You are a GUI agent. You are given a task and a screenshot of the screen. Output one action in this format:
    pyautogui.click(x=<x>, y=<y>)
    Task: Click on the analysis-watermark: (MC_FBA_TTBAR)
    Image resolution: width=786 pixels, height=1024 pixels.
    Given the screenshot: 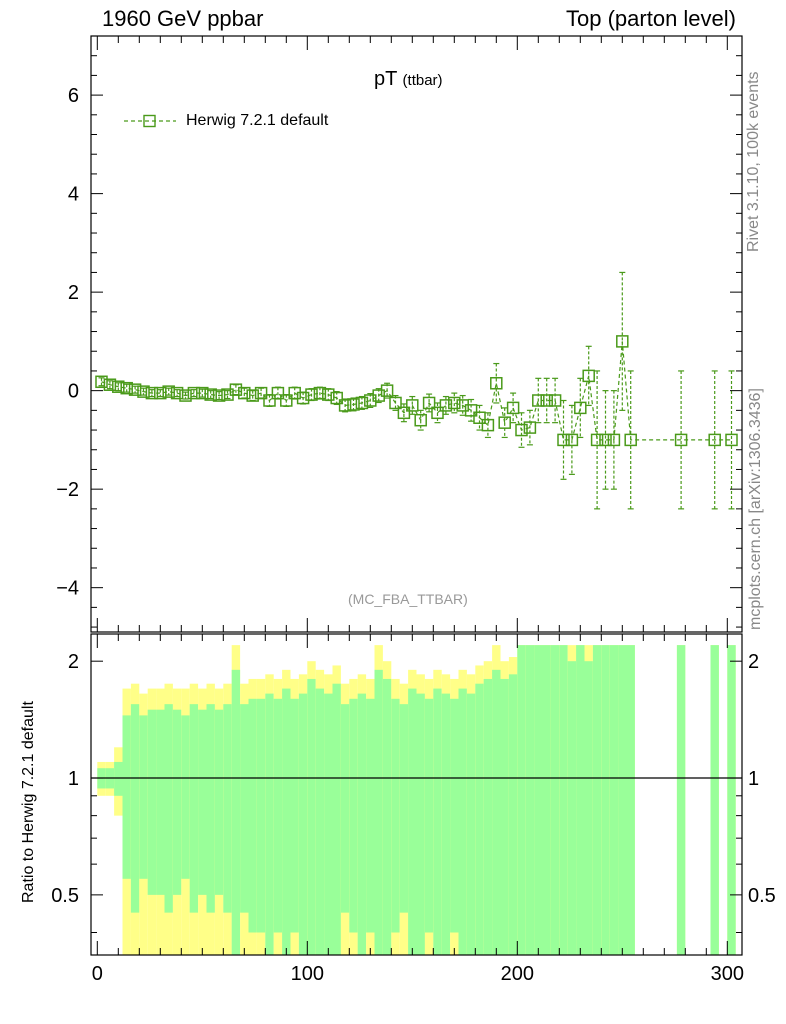 What is the action you would take?
    pyautogui.click(x=408, y=599)
    